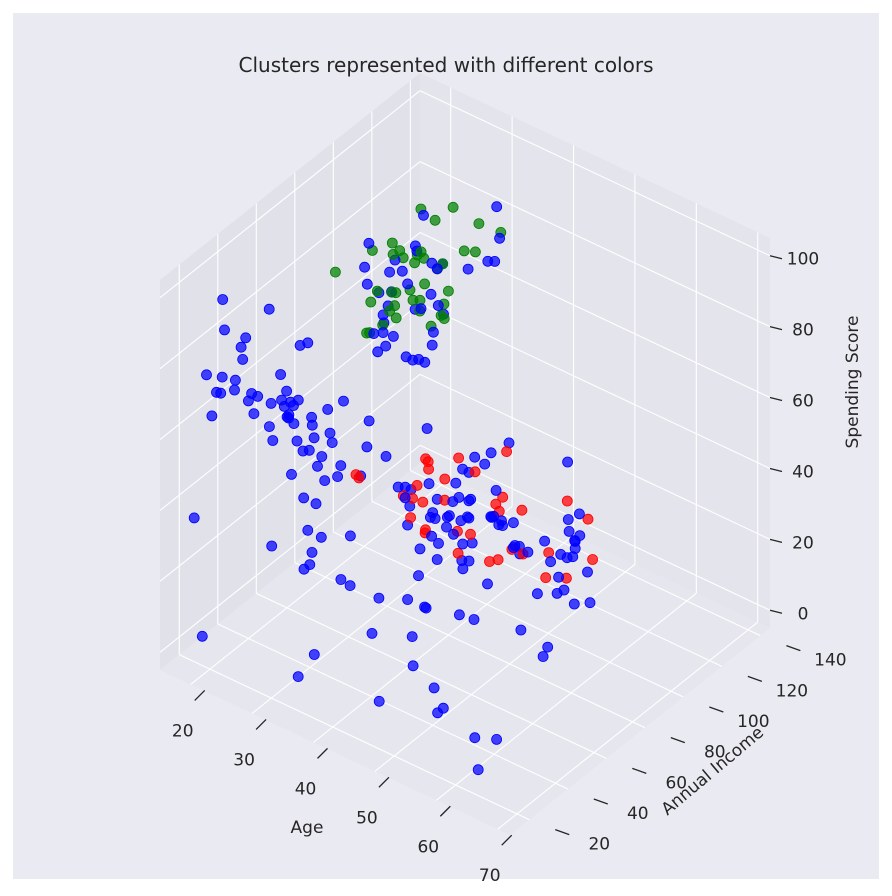 This screenshot has width=892, height=896. What do you see at coordinates (490, 876) in the screenshot?
I see `x-tick-label: 70` at bounding box center [490, 876].